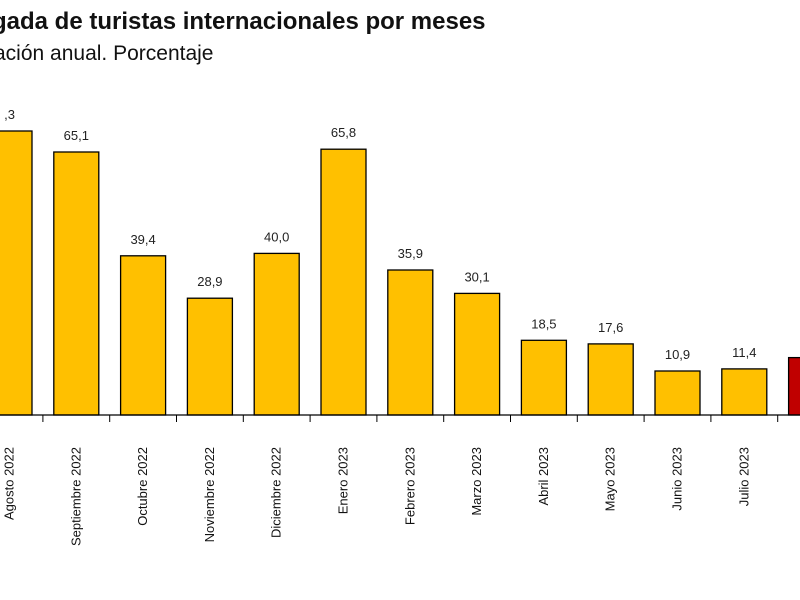 The image size is (800, 600). What do you see at coordinates (276, 492) in the screenshot?
I see `x-tick-label: Diciembre 2022` at bounding box center [276, 492].